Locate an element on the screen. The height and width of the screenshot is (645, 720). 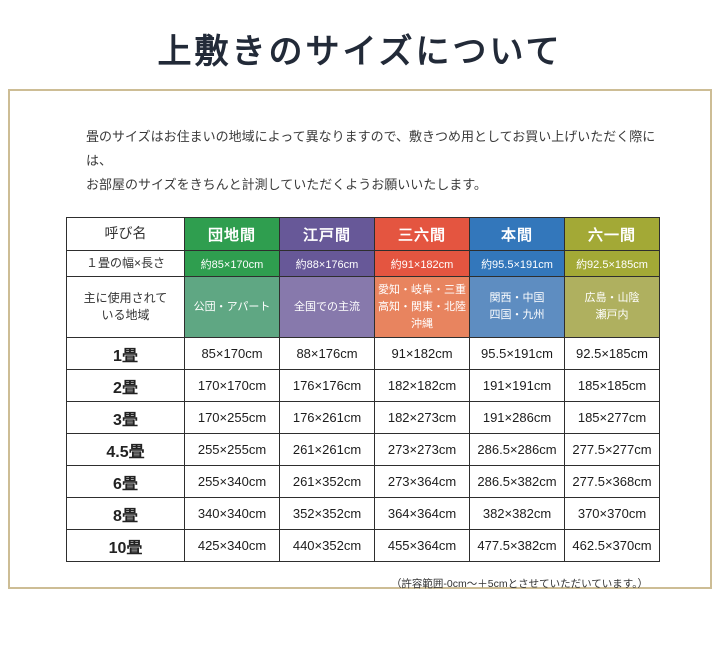
size-cell: 286.5×382cm is located at coordinates (517, 482).